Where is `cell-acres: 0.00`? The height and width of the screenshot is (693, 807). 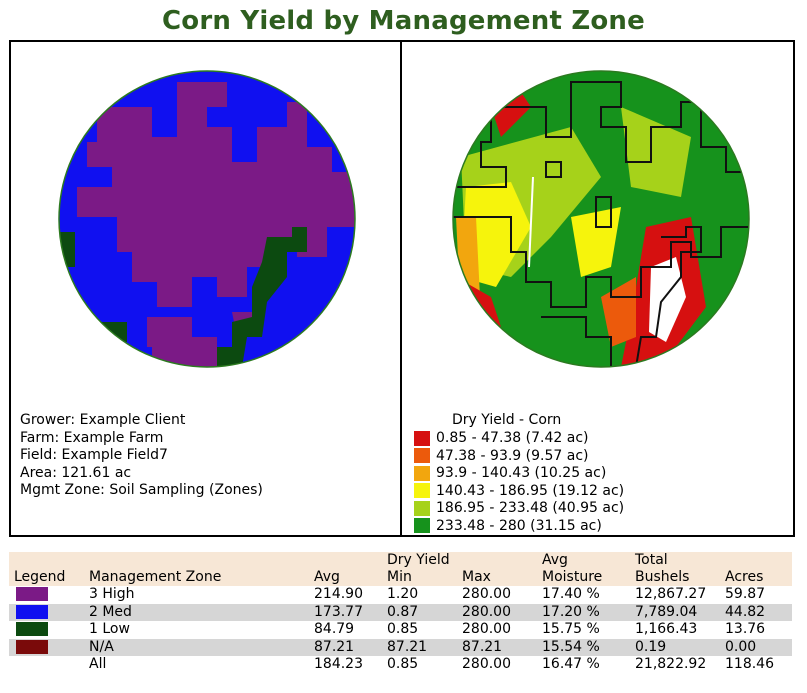 cell-acres: 0.00 is located at coordinates (741, 646).